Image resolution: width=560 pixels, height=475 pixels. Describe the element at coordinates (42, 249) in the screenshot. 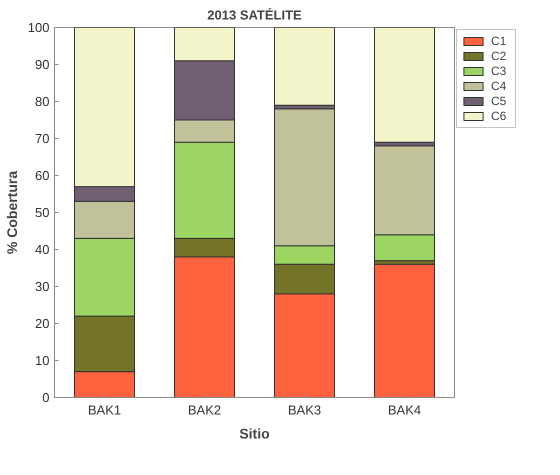

I see `y-tick-label: 40` at that location.